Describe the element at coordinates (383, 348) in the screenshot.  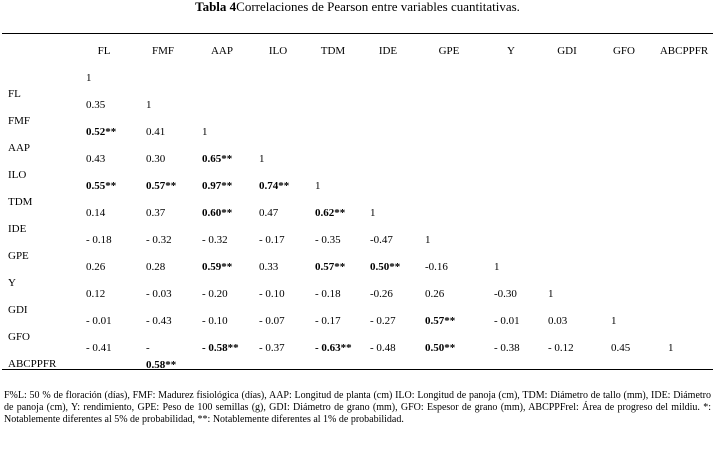
I see `table-cell: - 0.48` at that location.